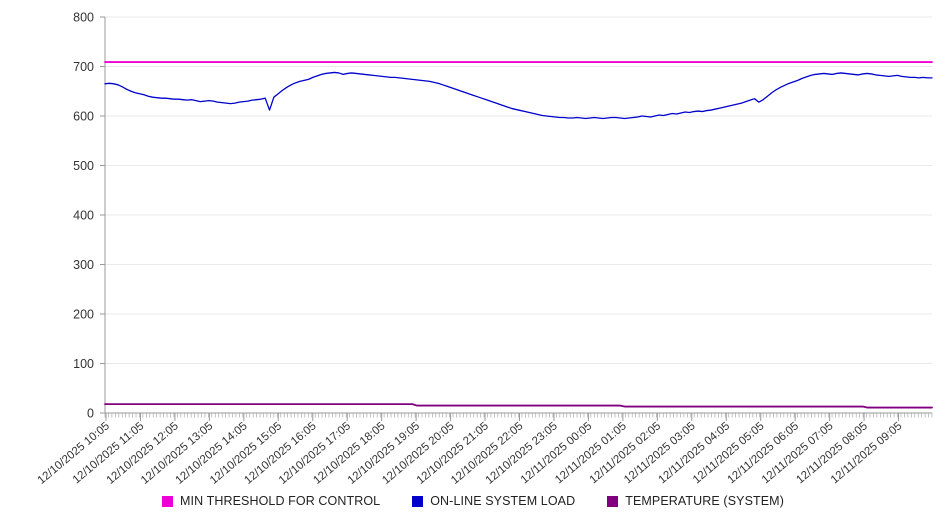 This screenshot has width=946, height=526. What do you see at coordinates (90, 414) in the screenshot?
I see `y-axis-tick-label: 0` at bounding box center [90, 414].